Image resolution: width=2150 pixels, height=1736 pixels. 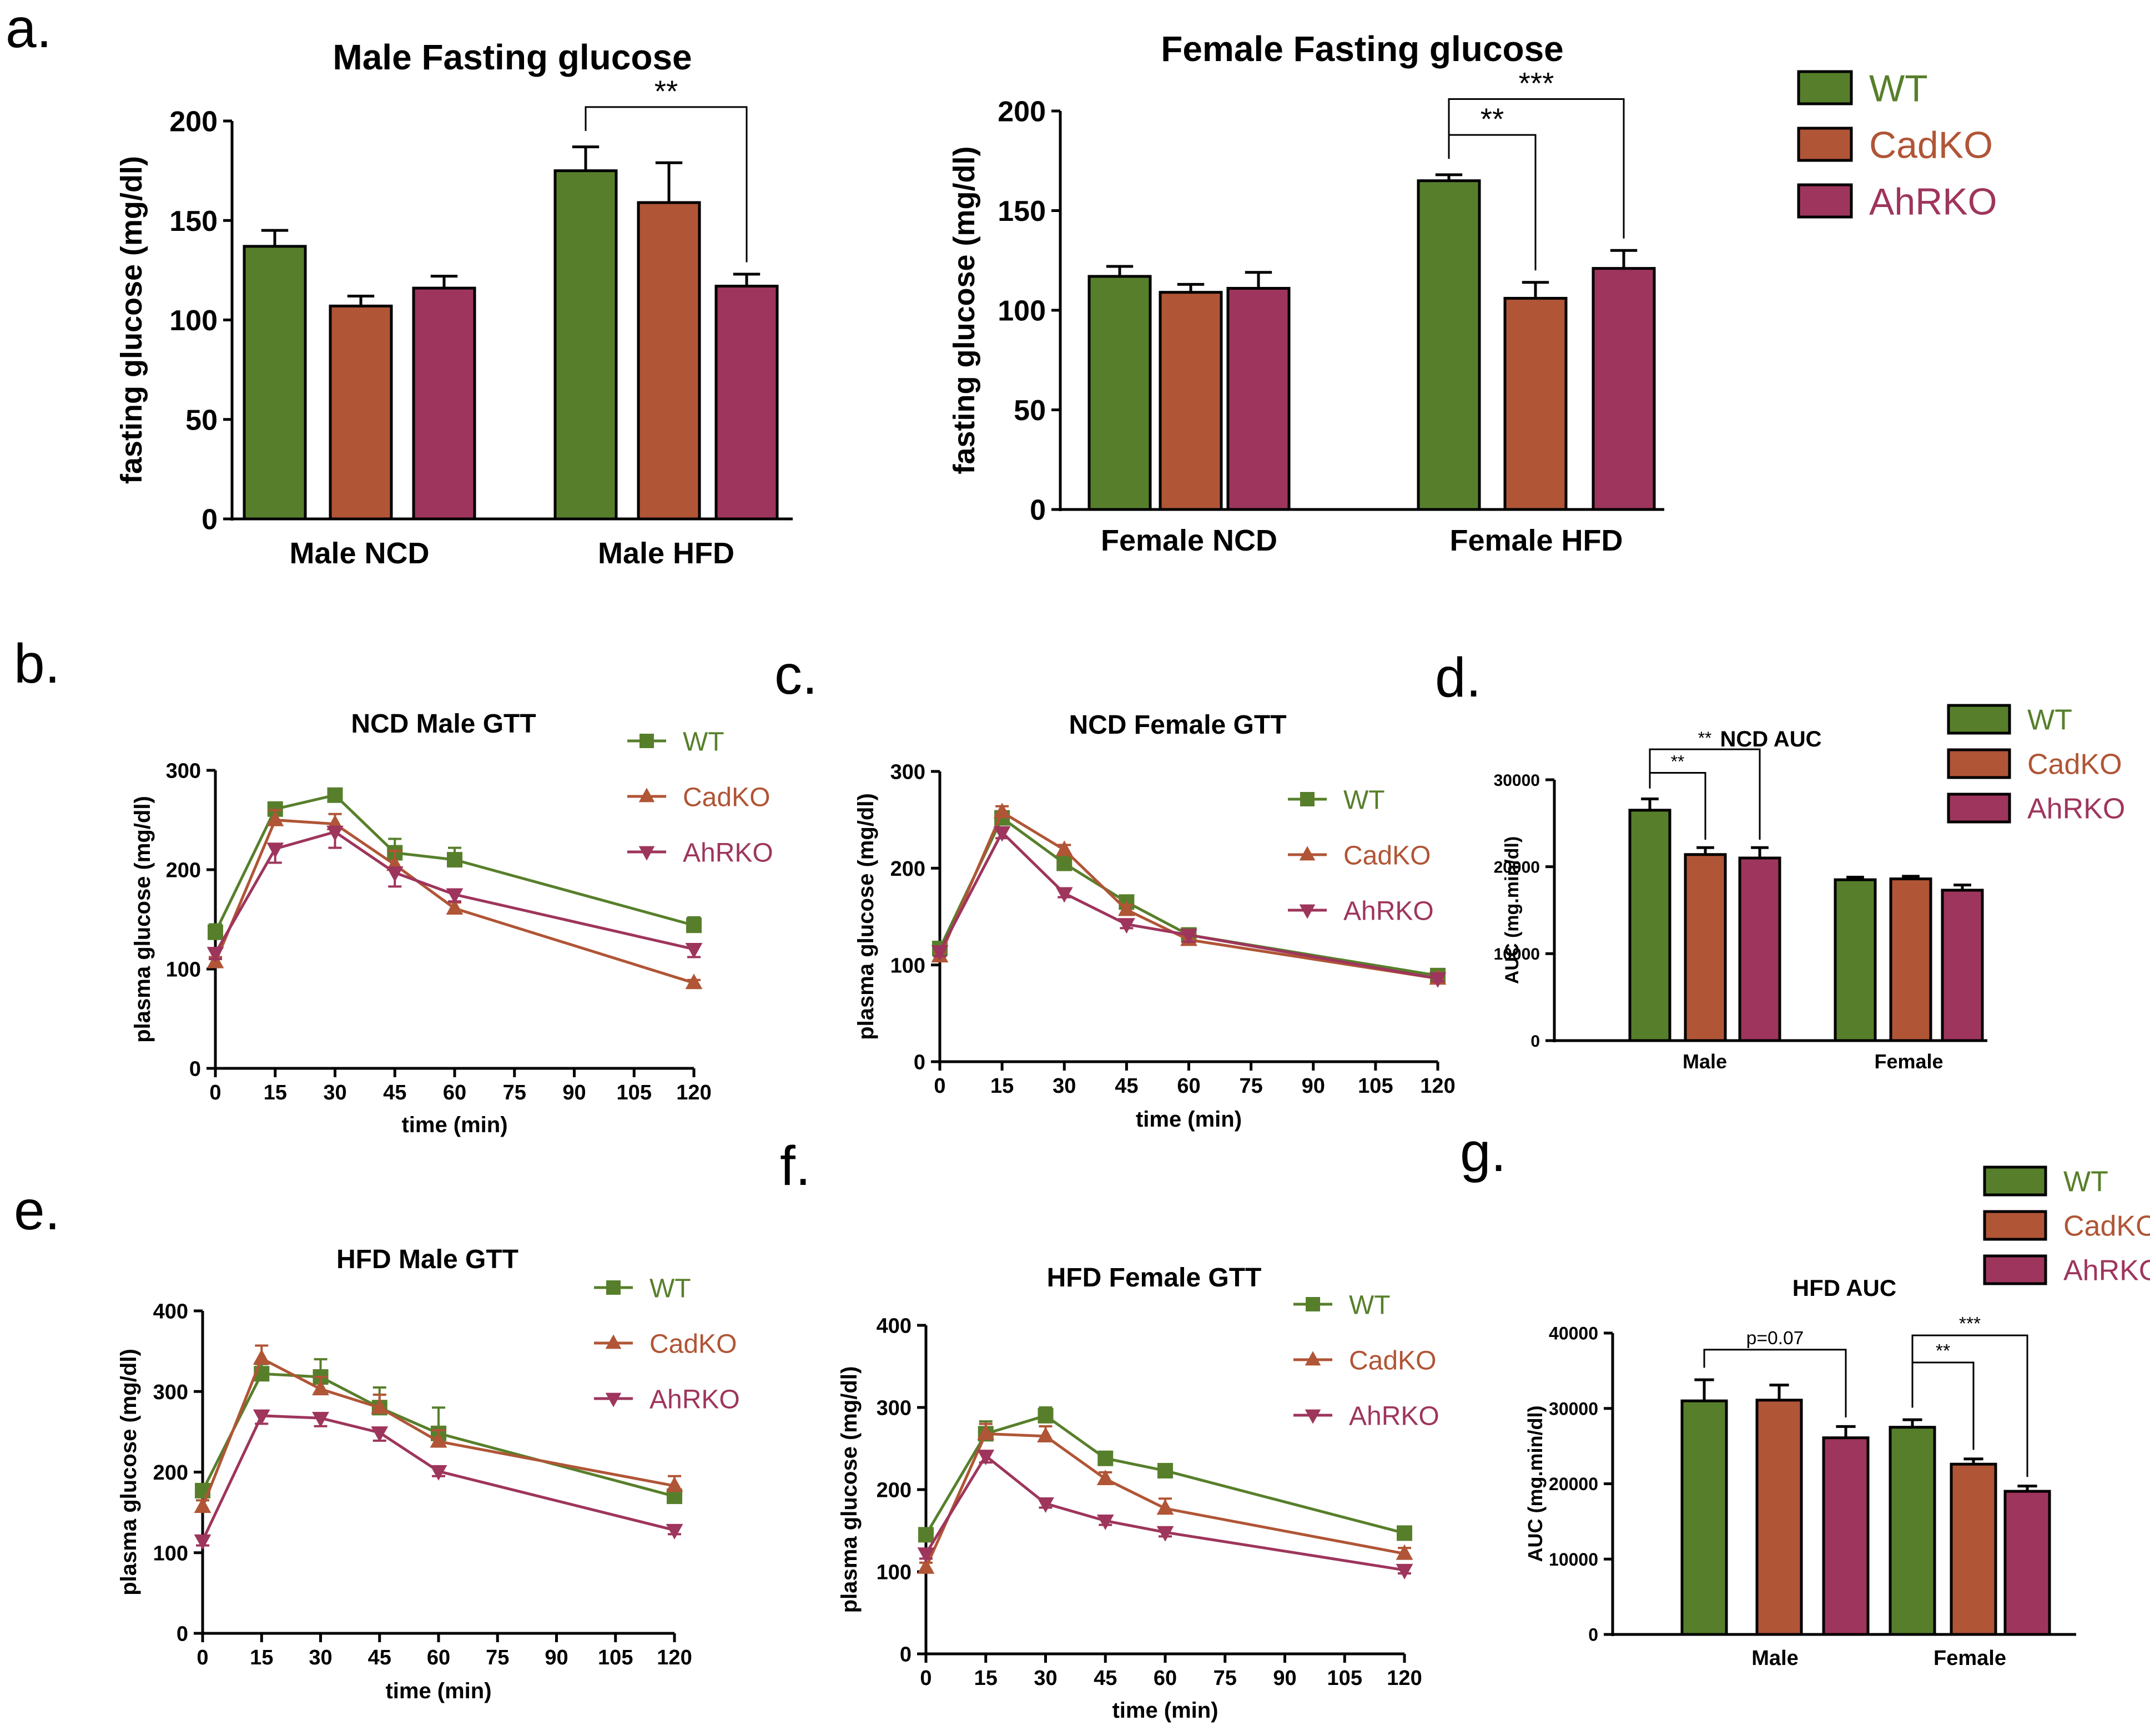 What do you see at coordinates (1970, 1659) in the screenshot?
I see `group-label: Female` at bounding box center [1970, 1659].